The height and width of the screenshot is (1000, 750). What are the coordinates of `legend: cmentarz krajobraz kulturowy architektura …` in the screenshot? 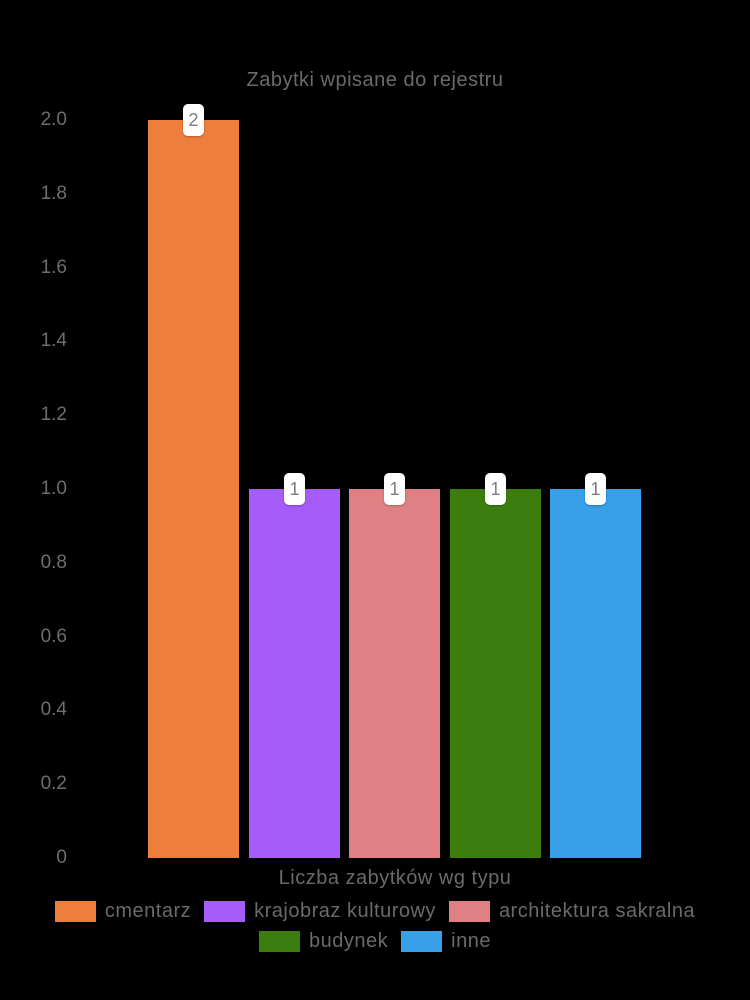 It's located at (375, 926).